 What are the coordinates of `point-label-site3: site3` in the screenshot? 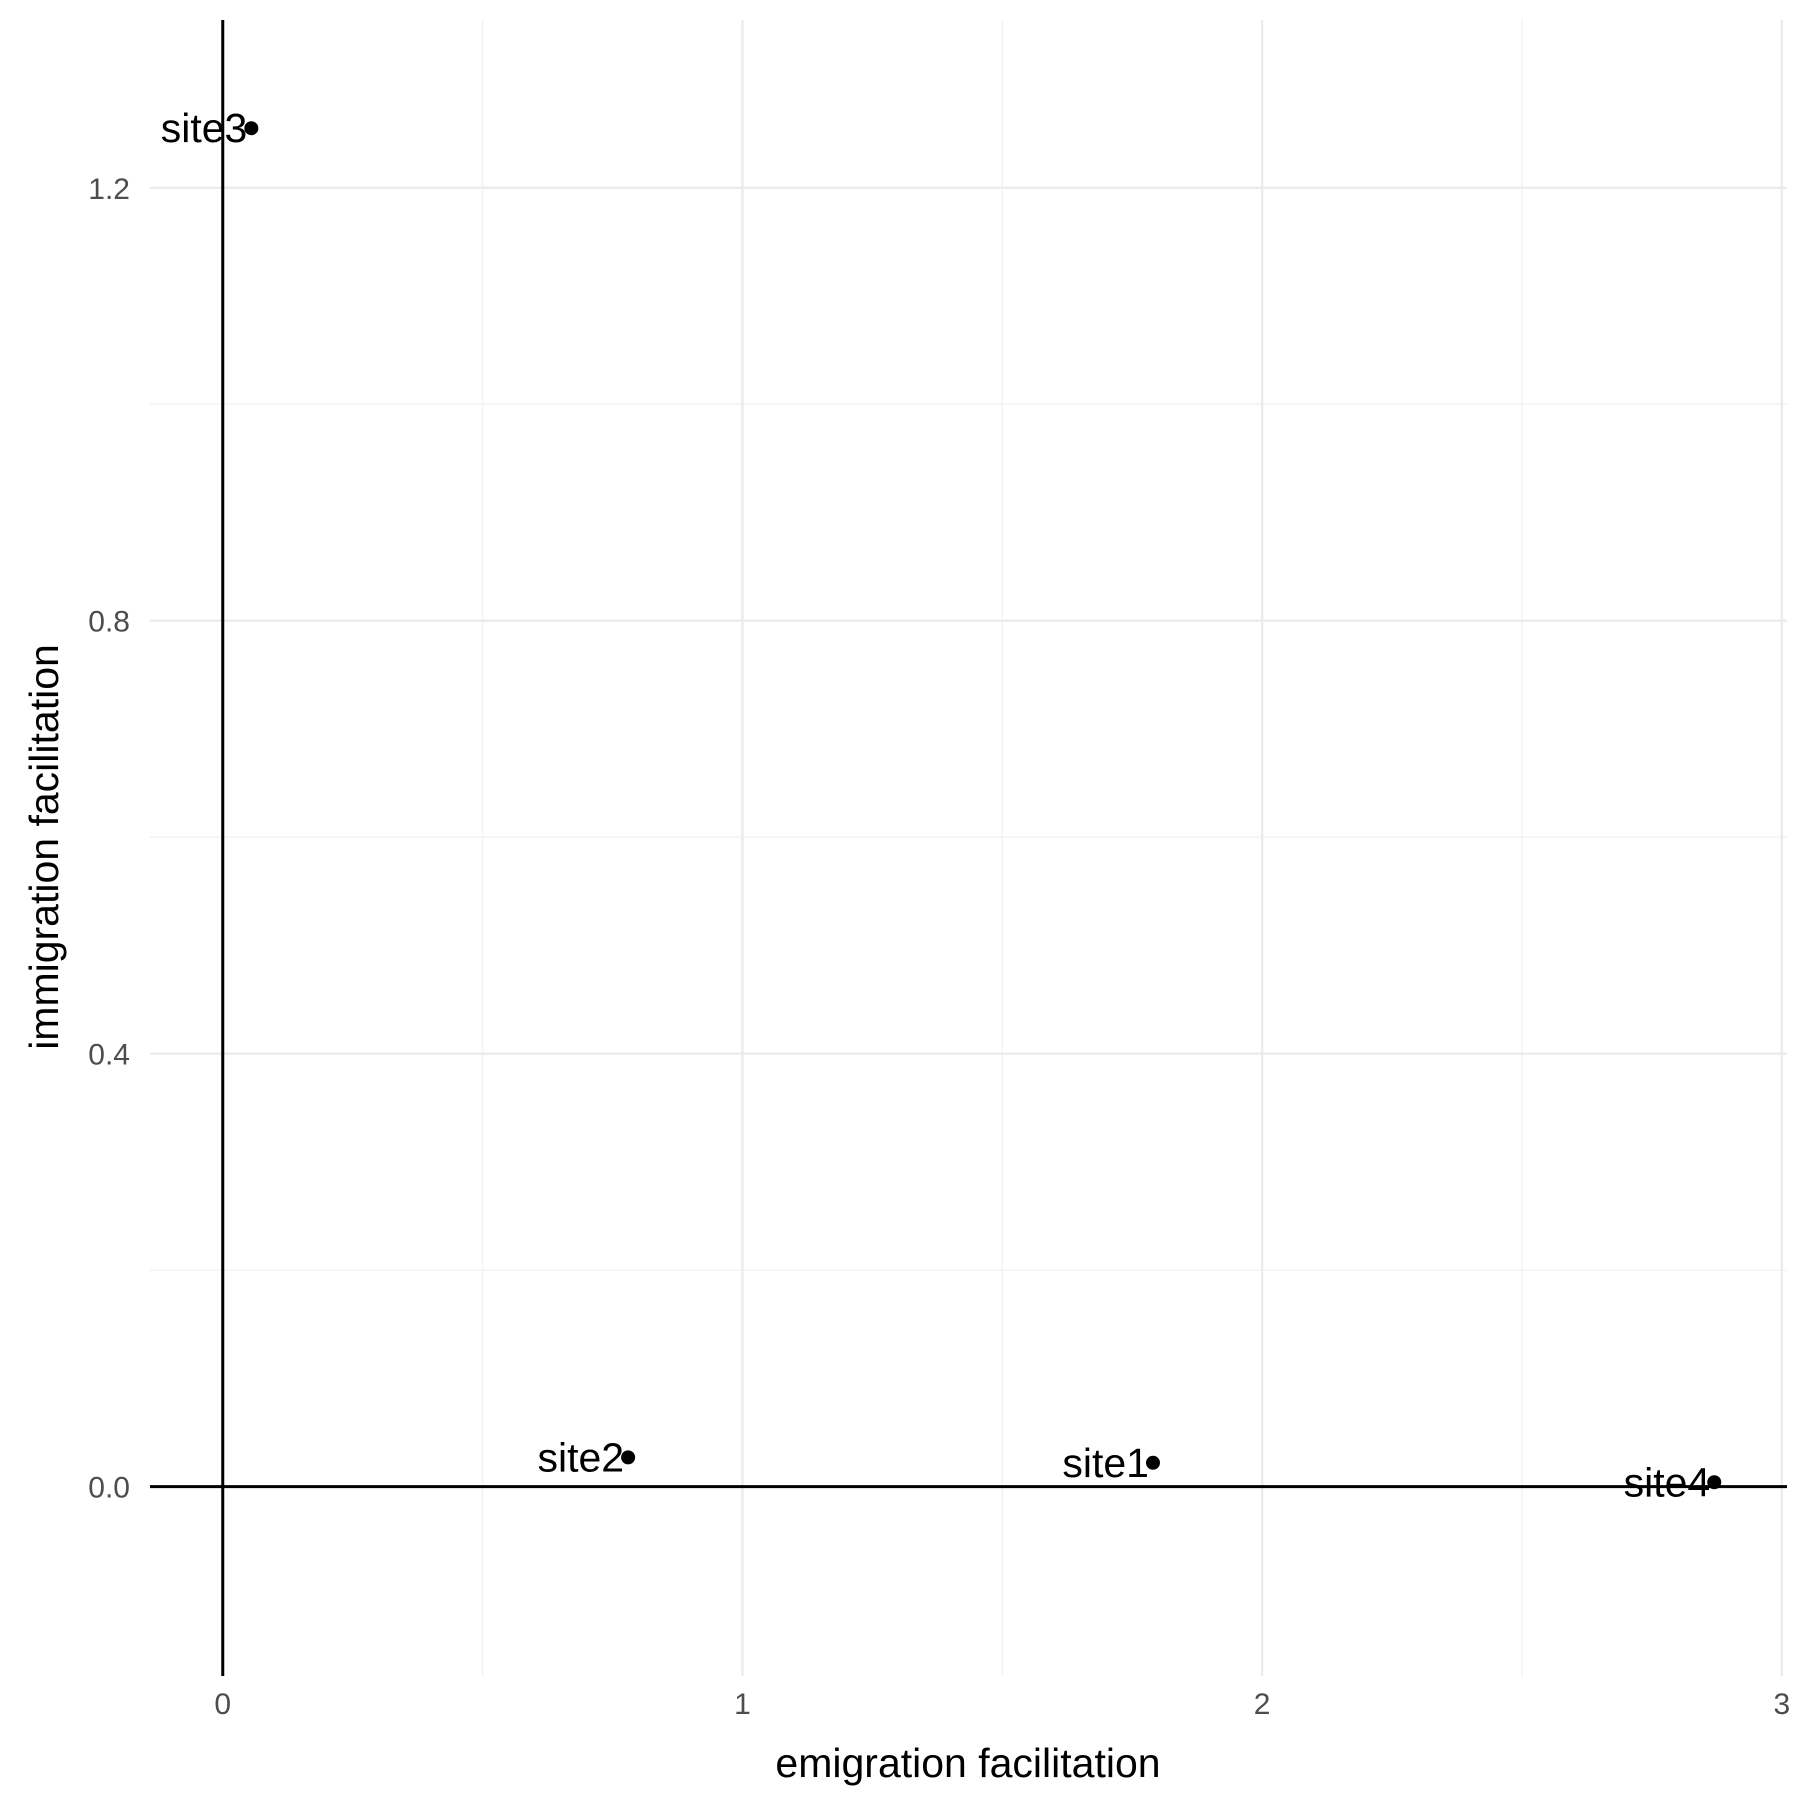 It's located at (204, 128).